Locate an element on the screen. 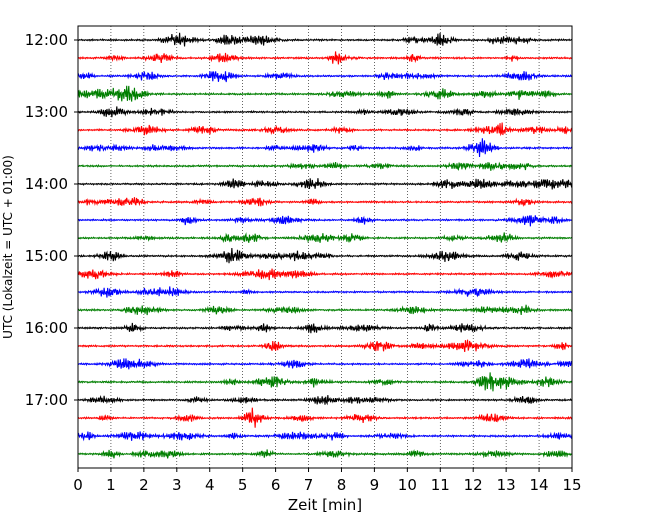 This screenshot has width=650, height=520. x-tick-label: 0 is located at coordinates (78, 485).